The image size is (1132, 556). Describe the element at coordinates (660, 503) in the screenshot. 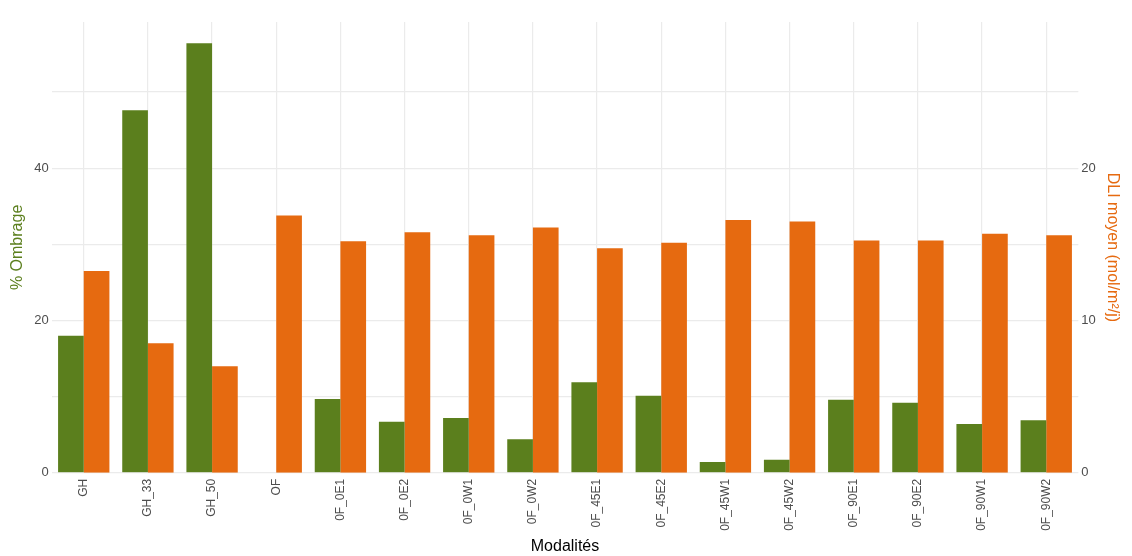

I see `x-tick-label: 0F_45E2` at that location.